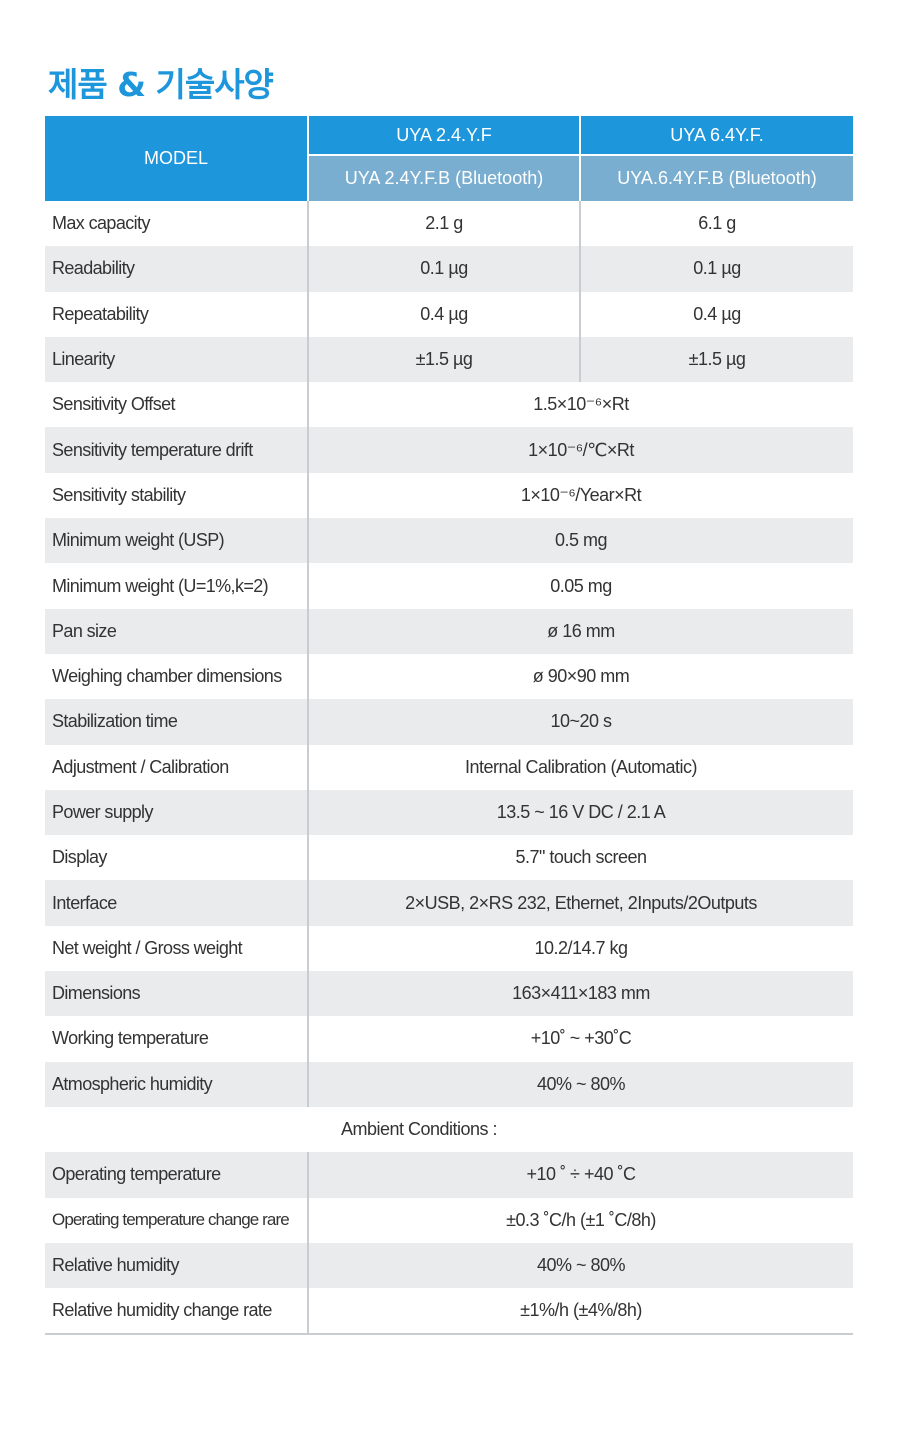  Describe the element at coordinates (177, 314) in the screenshot. I see `row-label: Repeatability` at that location.